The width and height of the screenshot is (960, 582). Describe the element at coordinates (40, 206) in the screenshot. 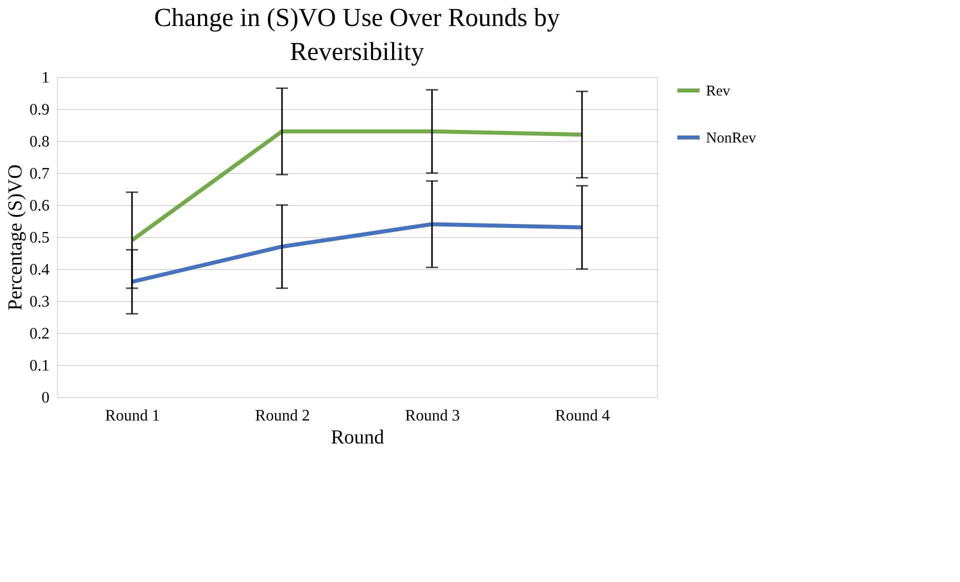

I see `y-tick-label: 0.6` at that location.